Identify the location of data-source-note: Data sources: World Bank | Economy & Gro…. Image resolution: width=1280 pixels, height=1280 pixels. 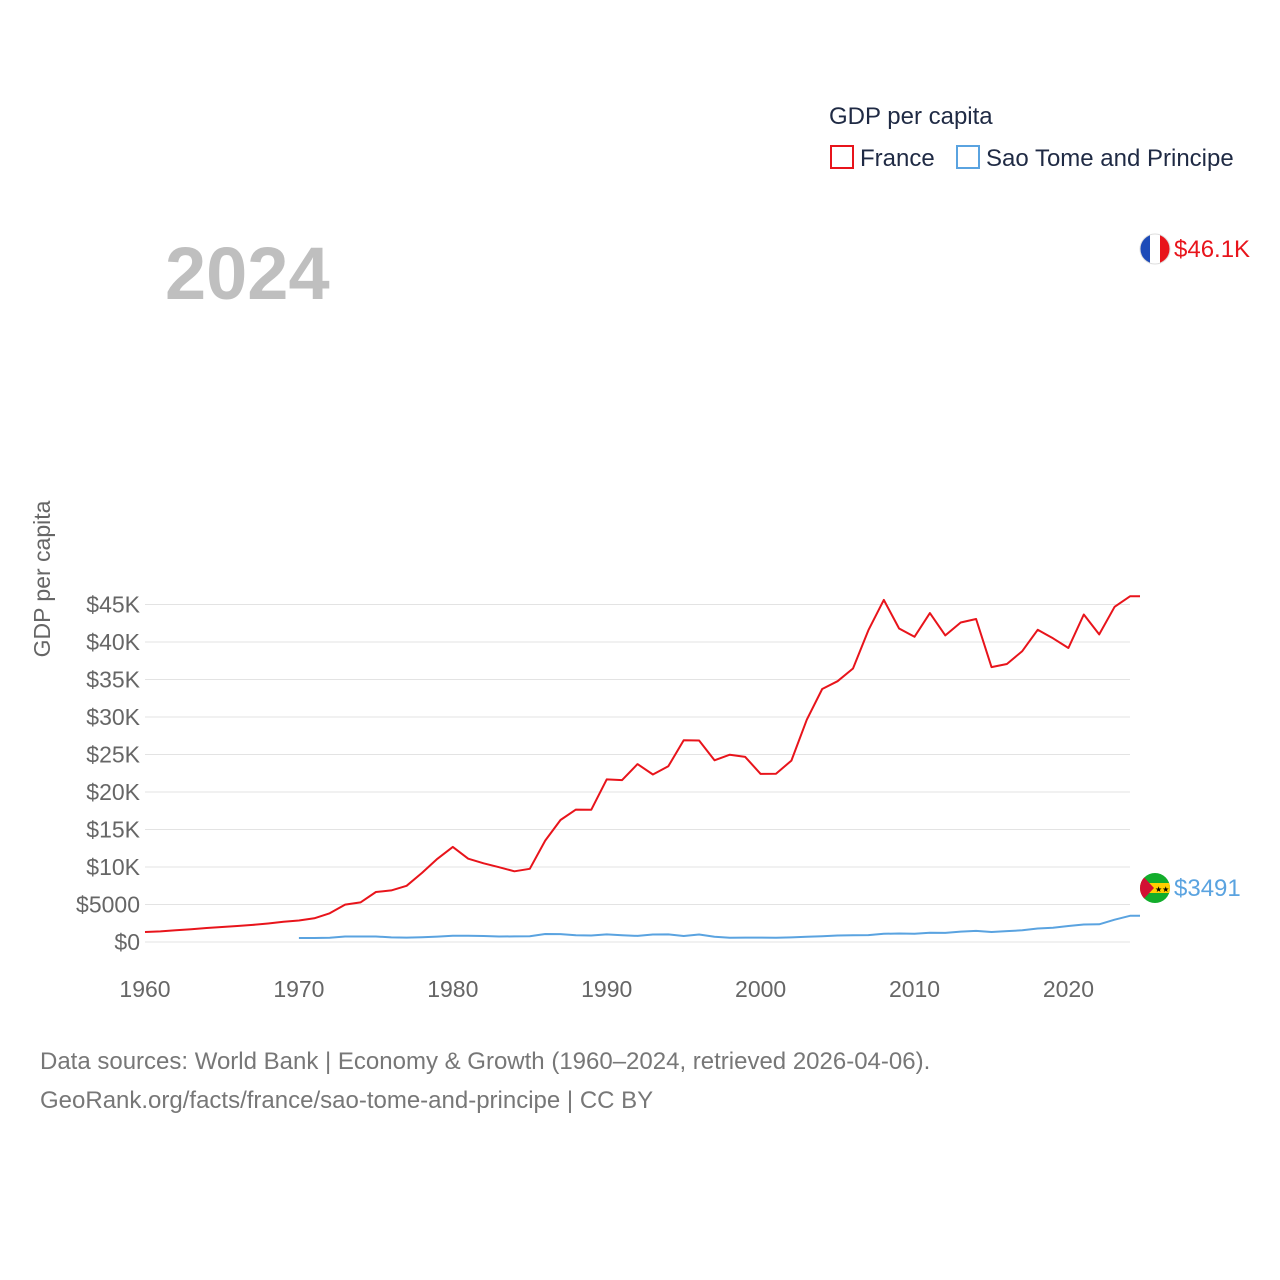
(485, 1061).